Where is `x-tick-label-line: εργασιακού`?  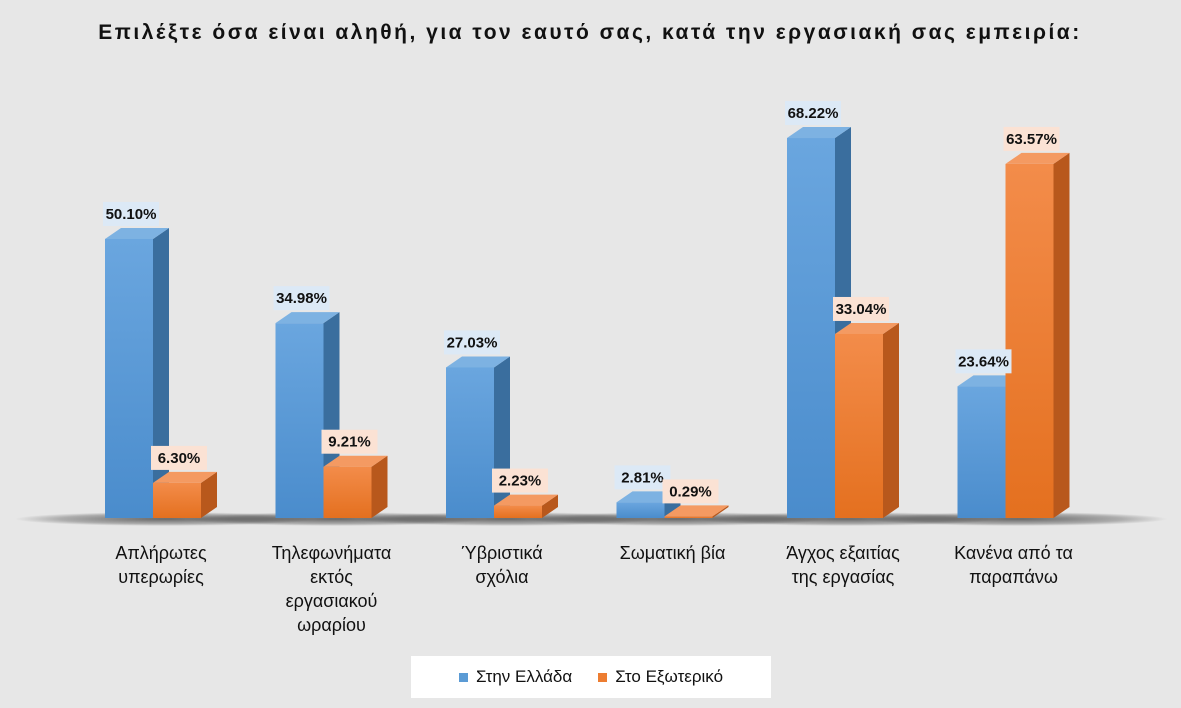
x-tick-label-line: εργασιακού is located at coordinates (331, 601).